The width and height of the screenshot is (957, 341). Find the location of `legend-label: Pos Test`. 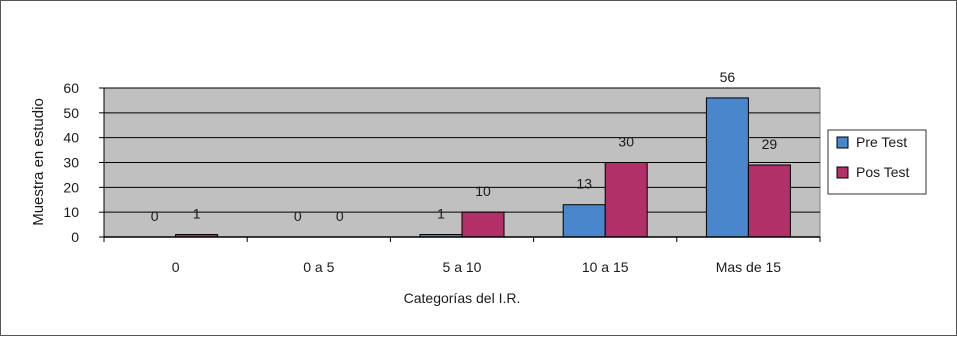

legend-label: Pos Test is located at coordinates (883, 172).